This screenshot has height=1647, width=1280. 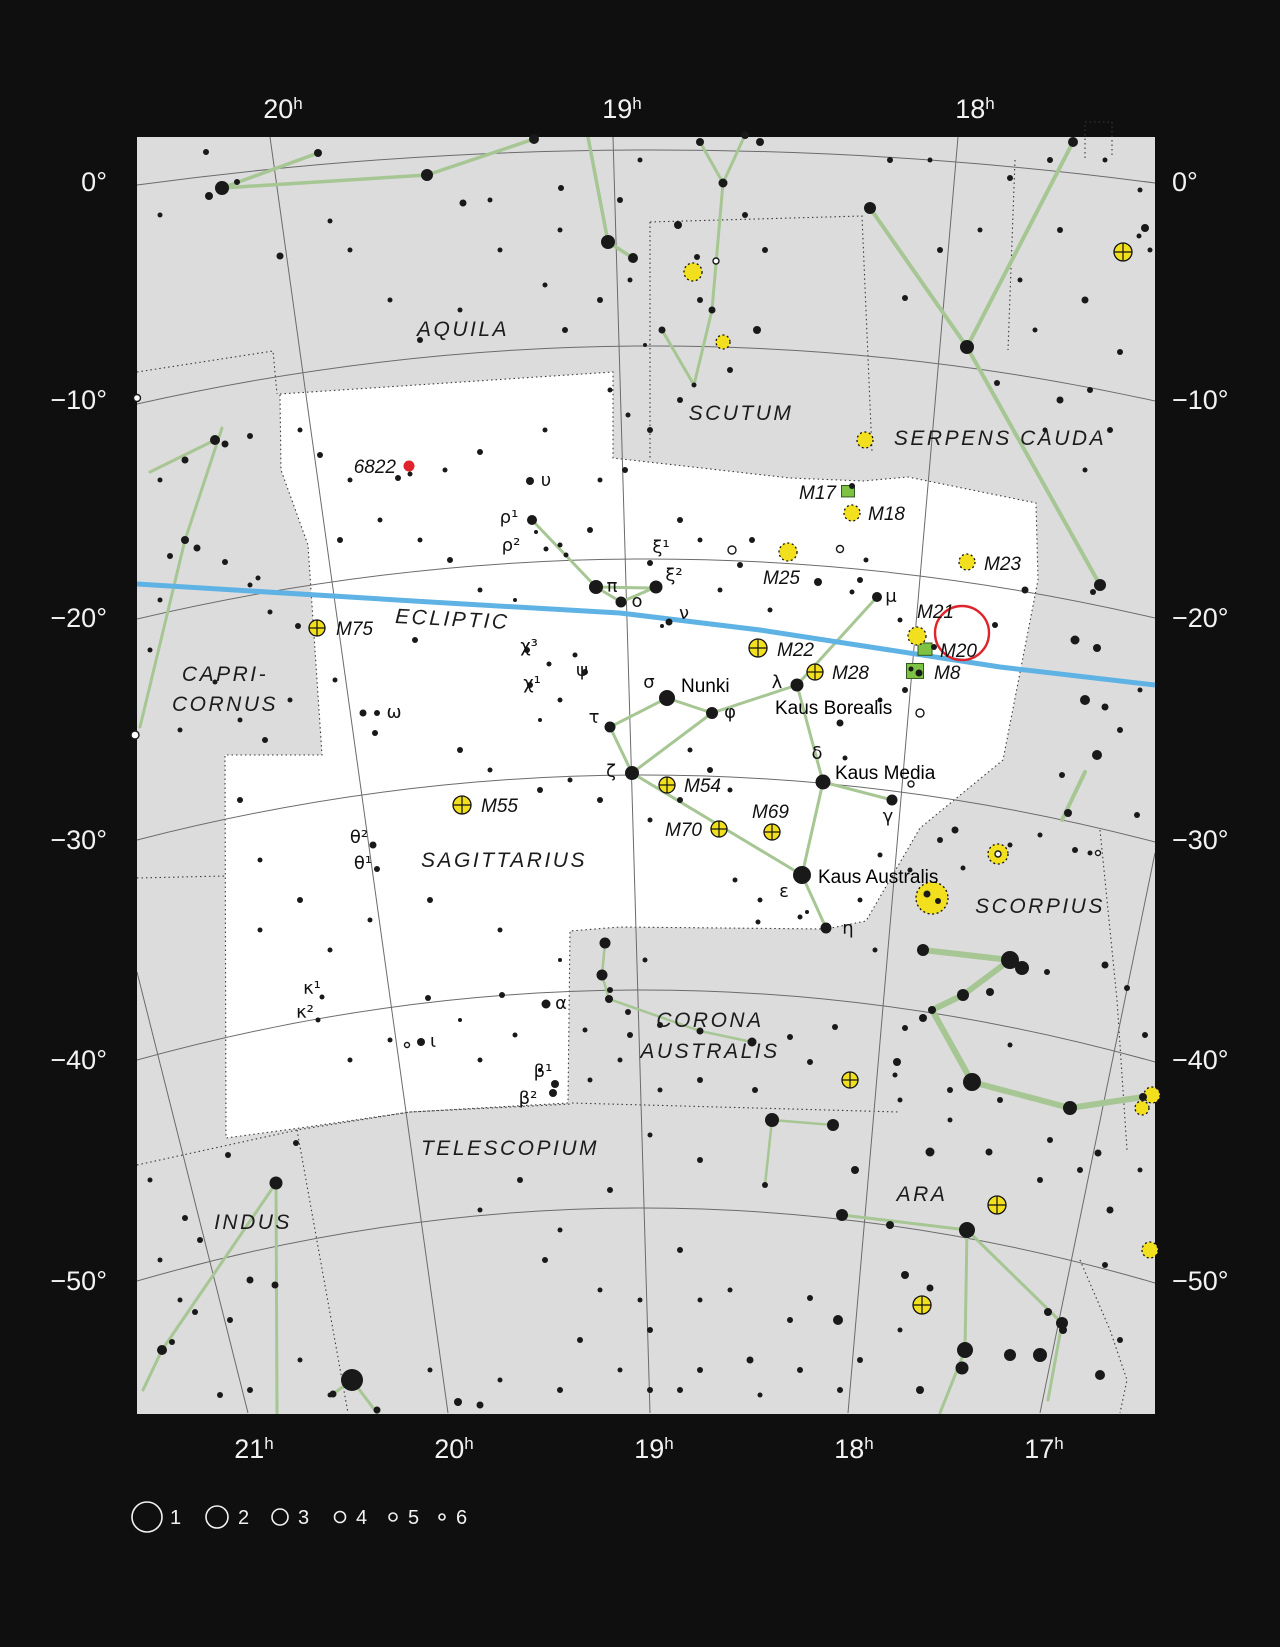 What do you see at coordinates (702, 786) in the screenshot?
I see `messier-object-label: M54` at bounding box center [702, 786].